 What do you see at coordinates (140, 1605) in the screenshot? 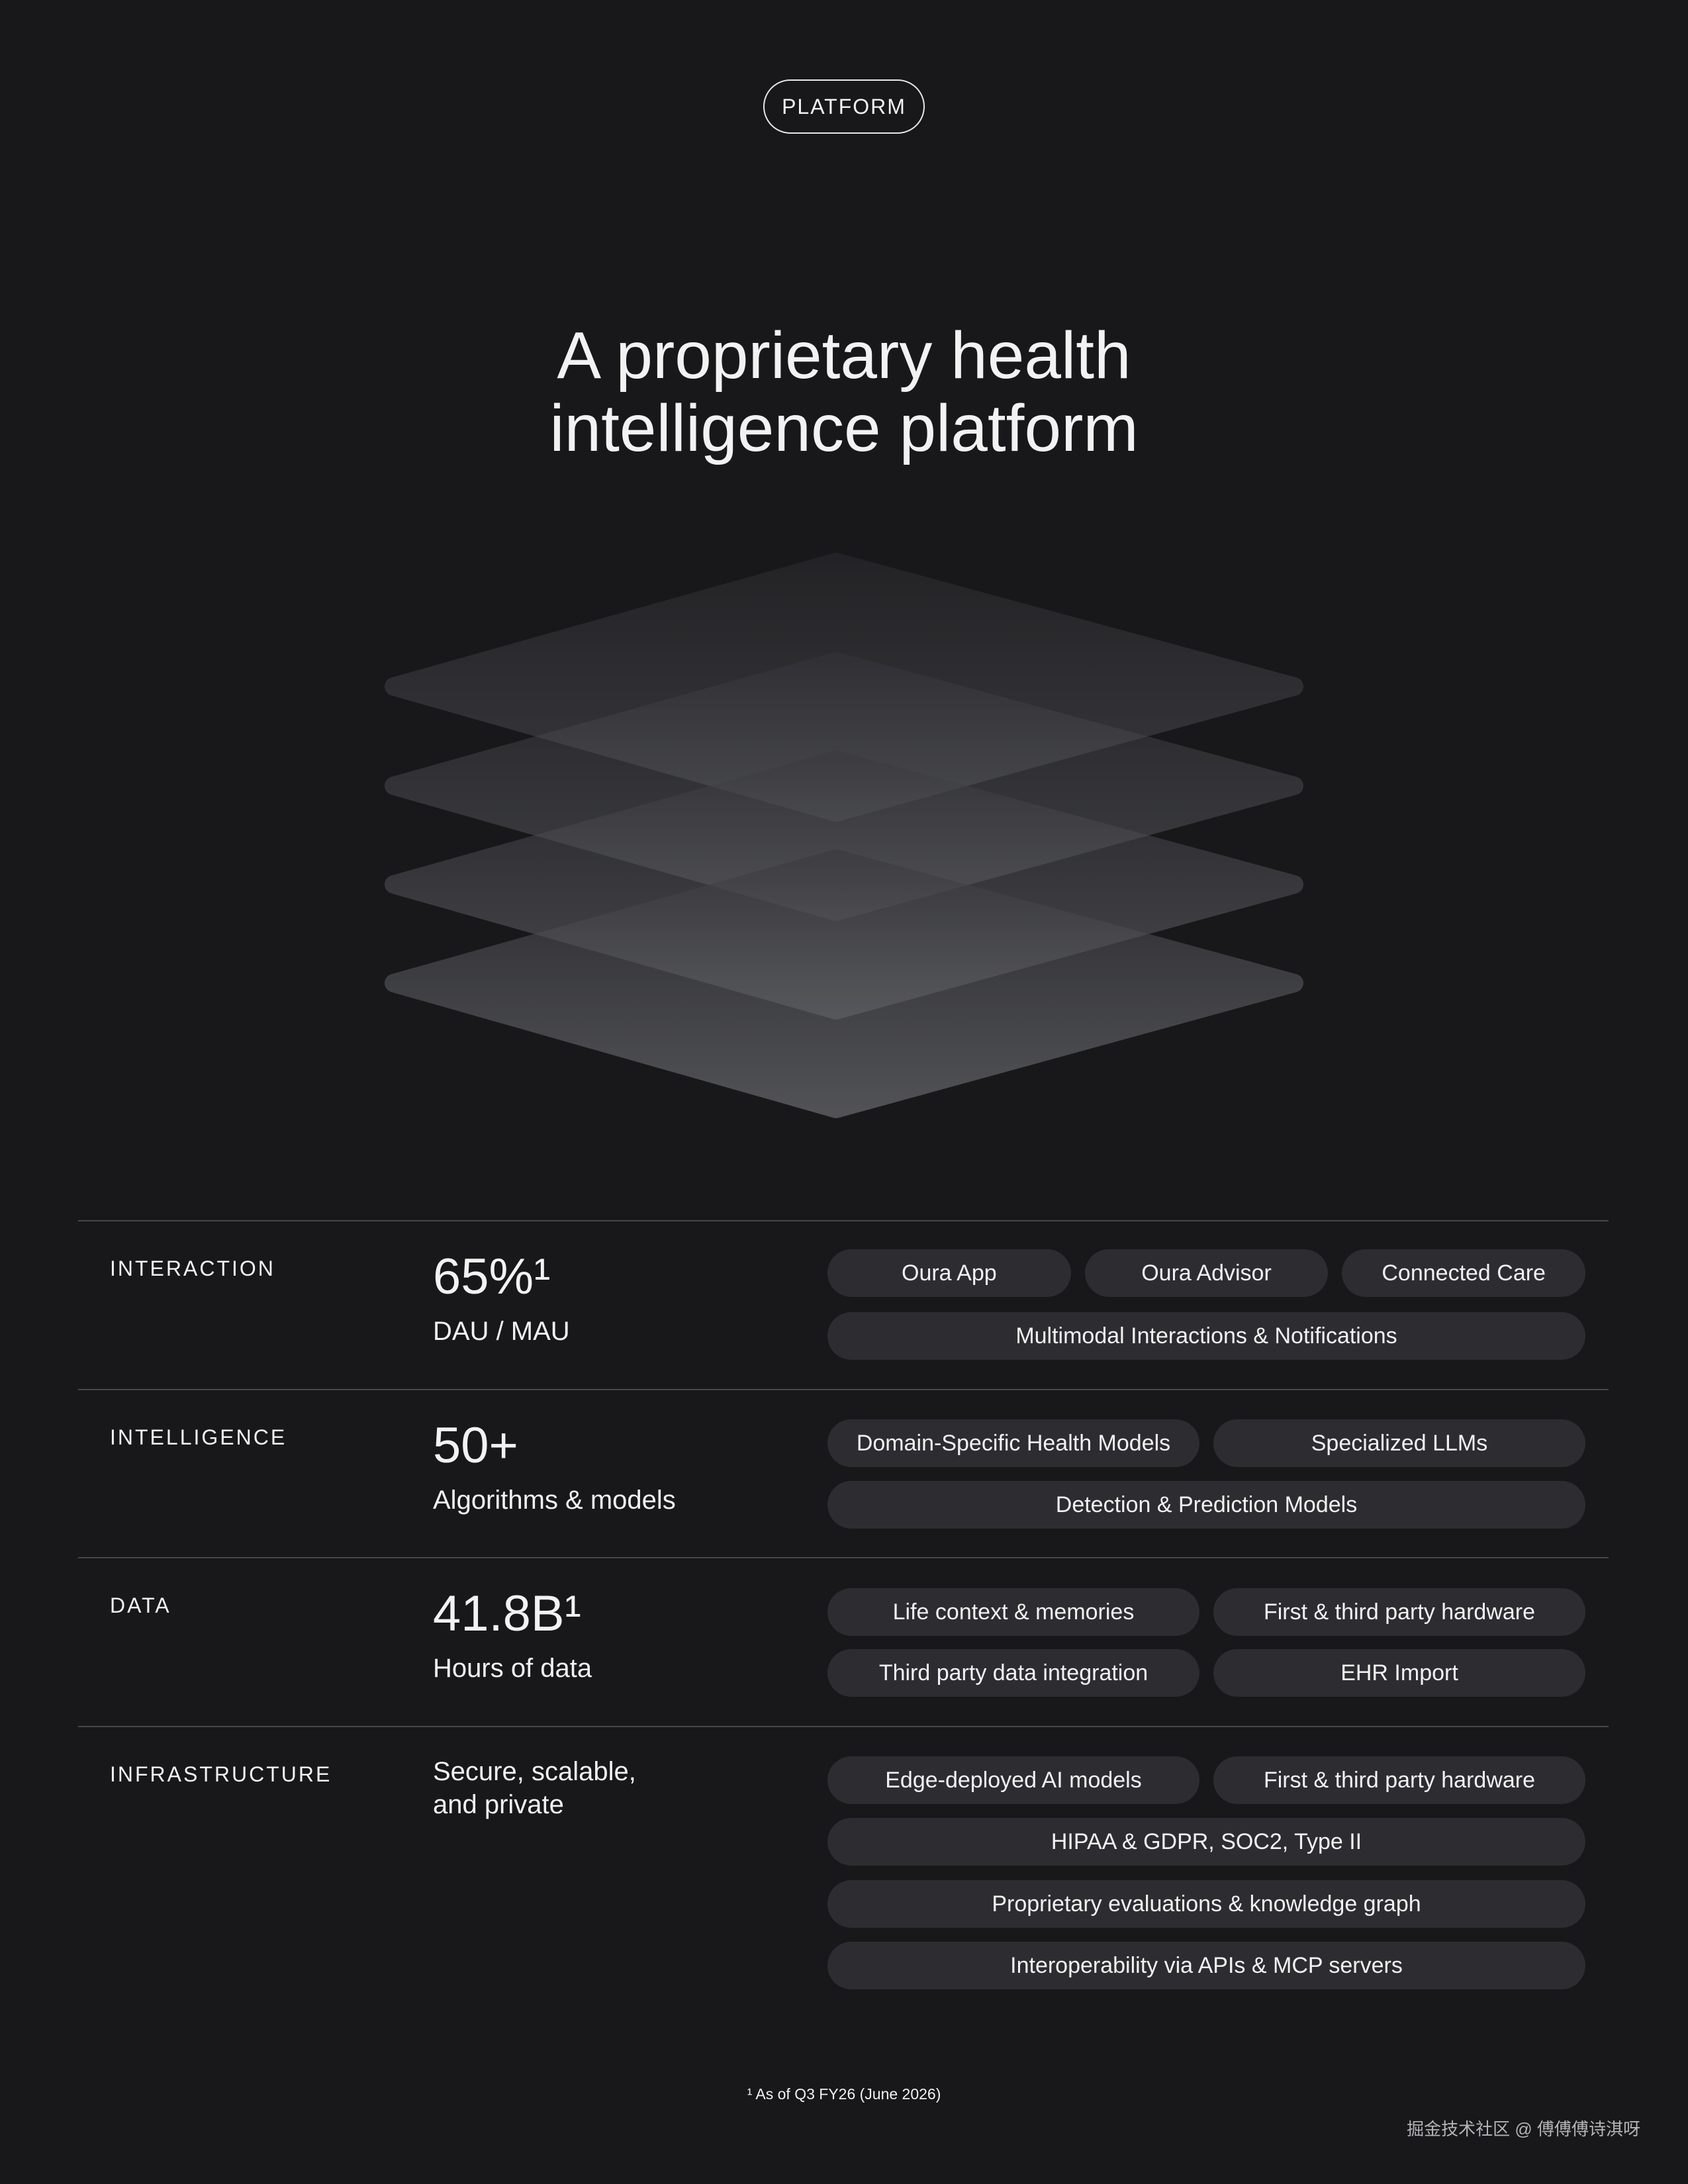
I see `row-label: DATA` at bounding box center [140, 1605].